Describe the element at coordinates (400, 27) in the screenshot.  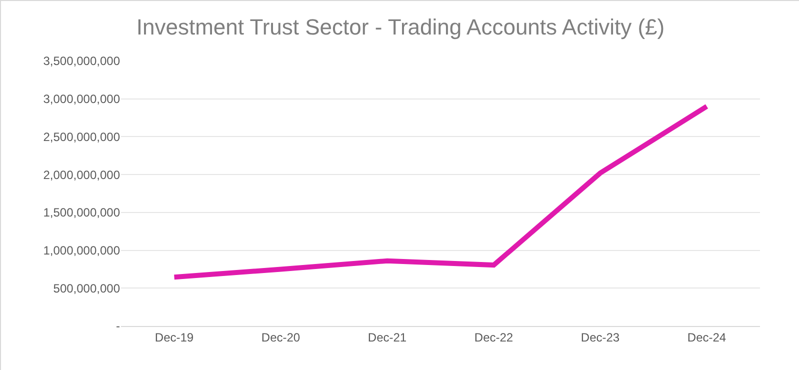
I see `chart-title: Investment Trust Sector - Trading Accounts Activity (£)` at that location.